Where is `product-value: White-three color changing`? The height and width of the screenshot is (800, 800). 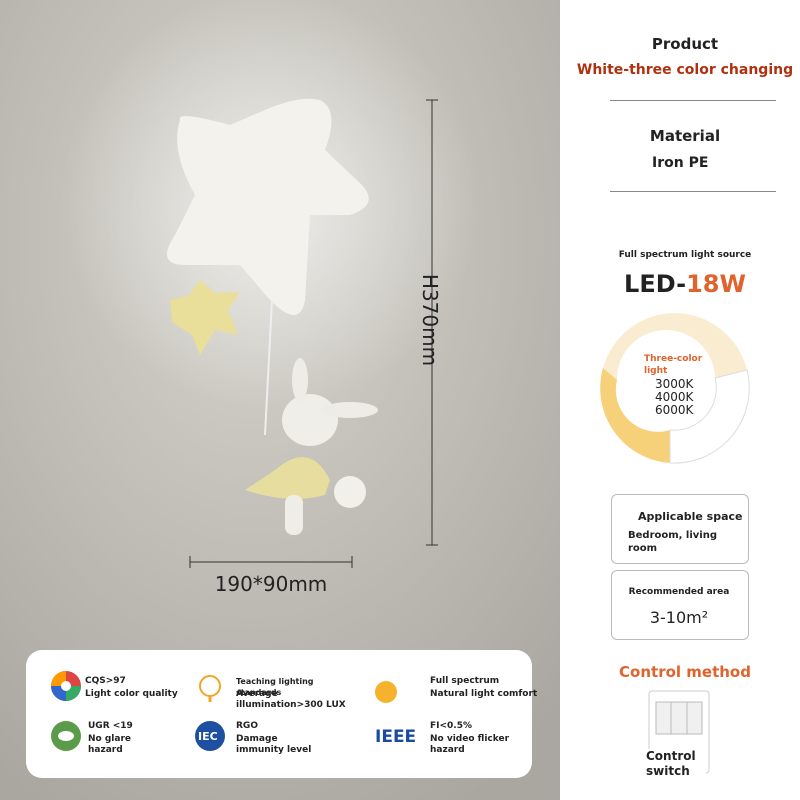
product-value: White-three color changing is located at coordinates (685, 70).